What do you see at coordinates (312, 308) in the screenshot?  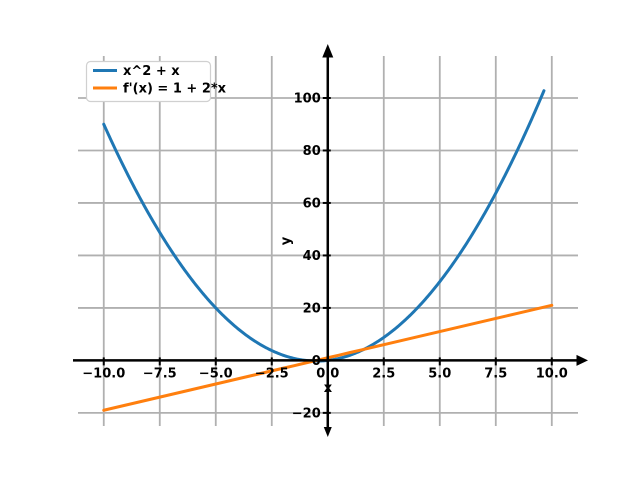 I see `y-tick-label: 20` at bounding box center [312, 308].